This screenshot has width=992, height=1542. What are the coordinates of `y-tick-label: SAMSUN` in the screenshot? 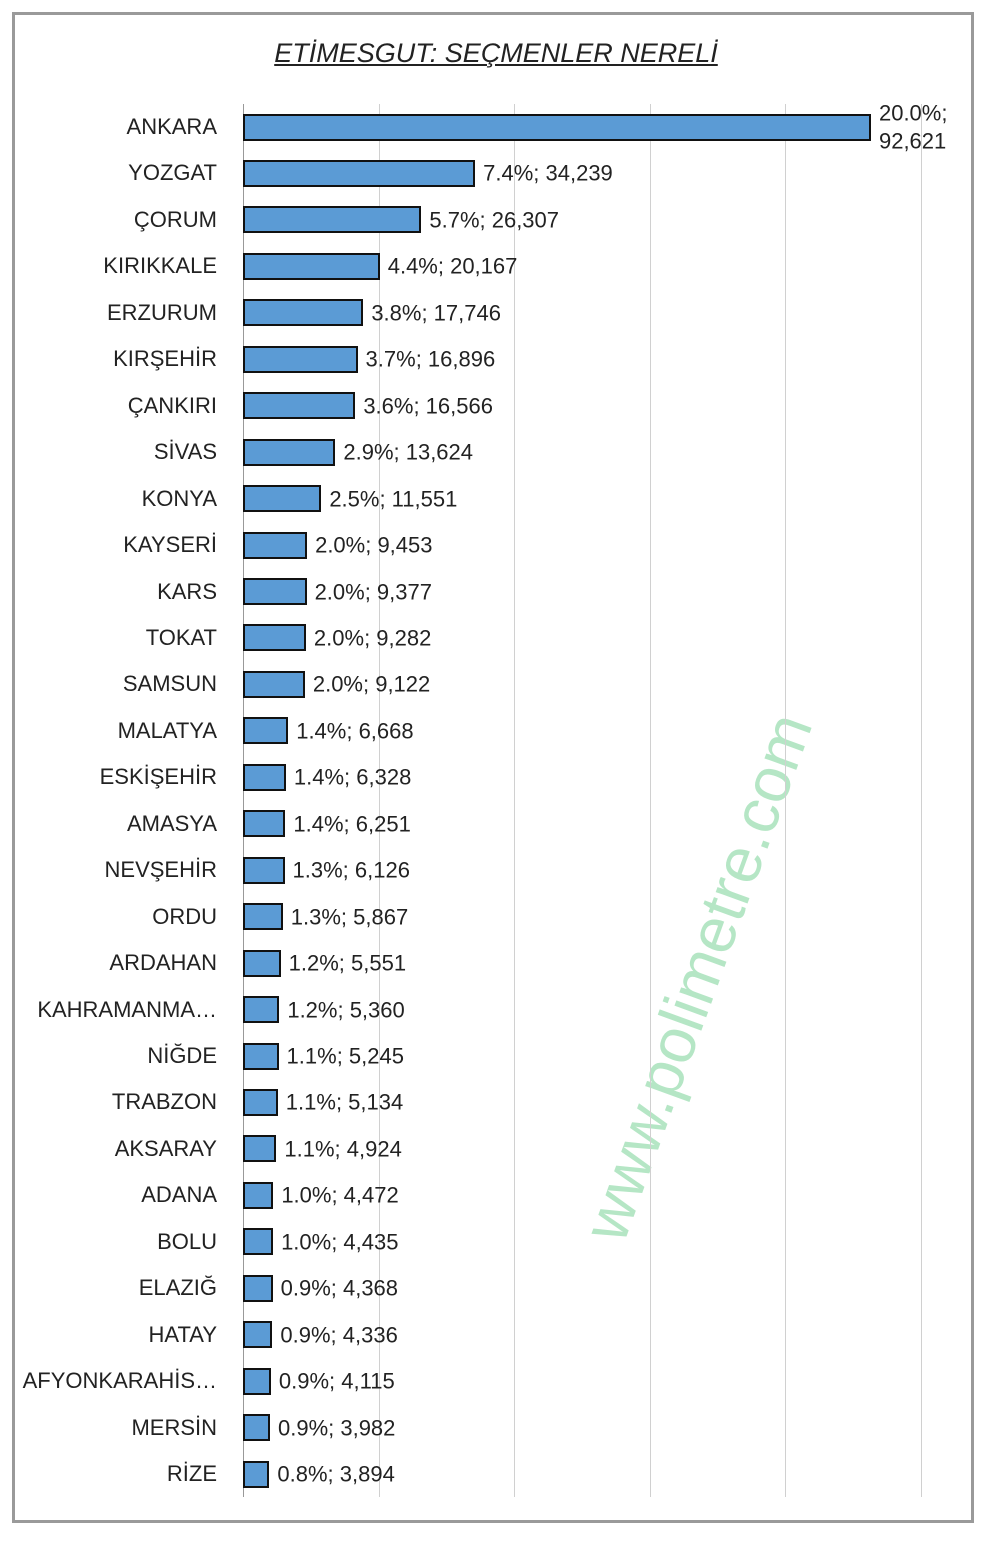 It's located at (169, 684).